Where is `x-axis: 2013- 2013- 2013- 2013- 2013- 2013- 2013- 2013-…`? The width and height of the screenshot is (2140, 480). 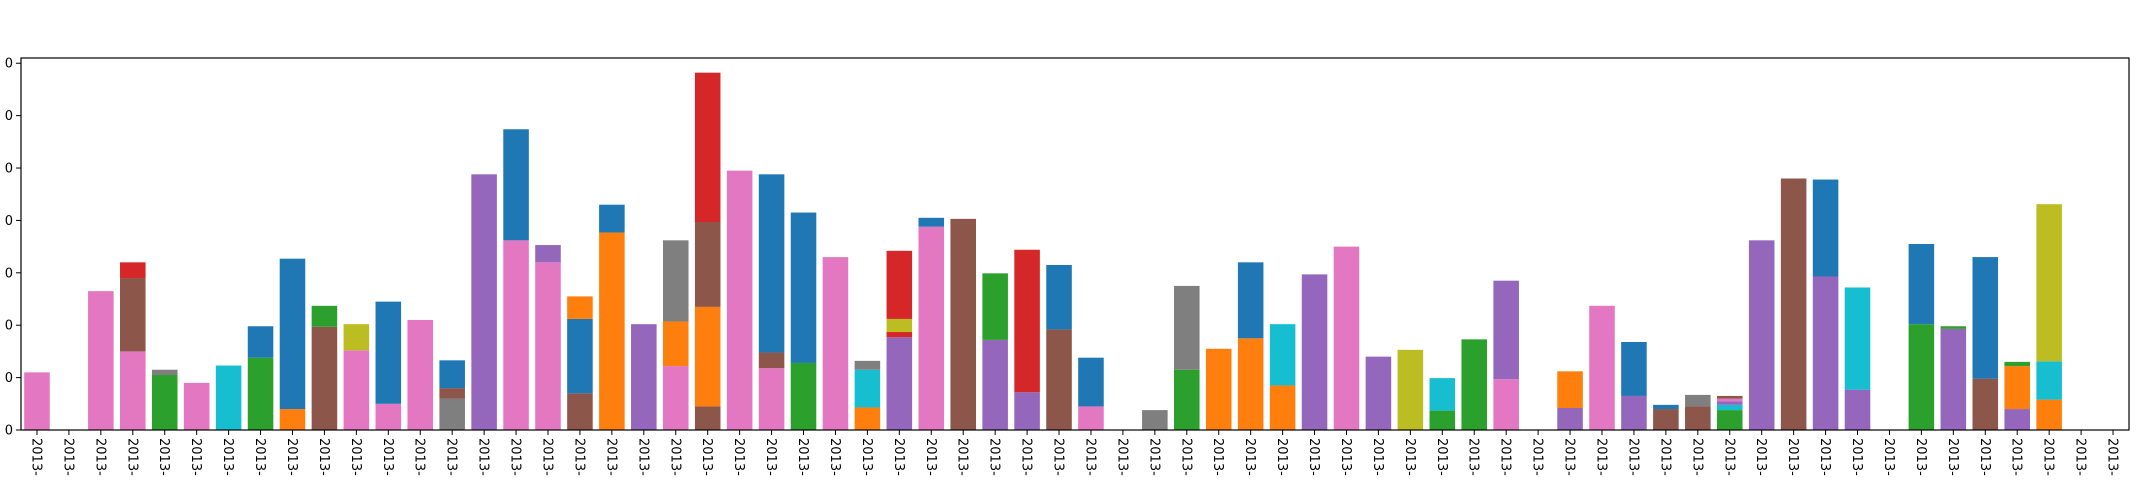 x-axis: 2013- 2013- 2013- 2013- 2013- 2013- 2013- 2013-… is located at coordinates (1074, 453).